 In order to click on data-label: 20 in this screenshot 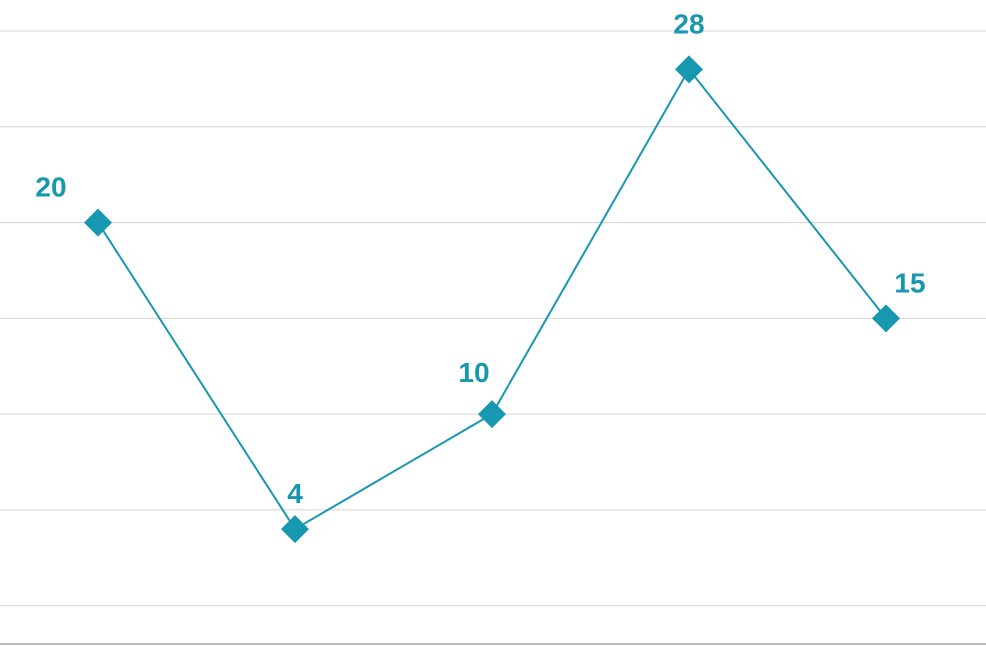, I will do `click(50, 187)`.